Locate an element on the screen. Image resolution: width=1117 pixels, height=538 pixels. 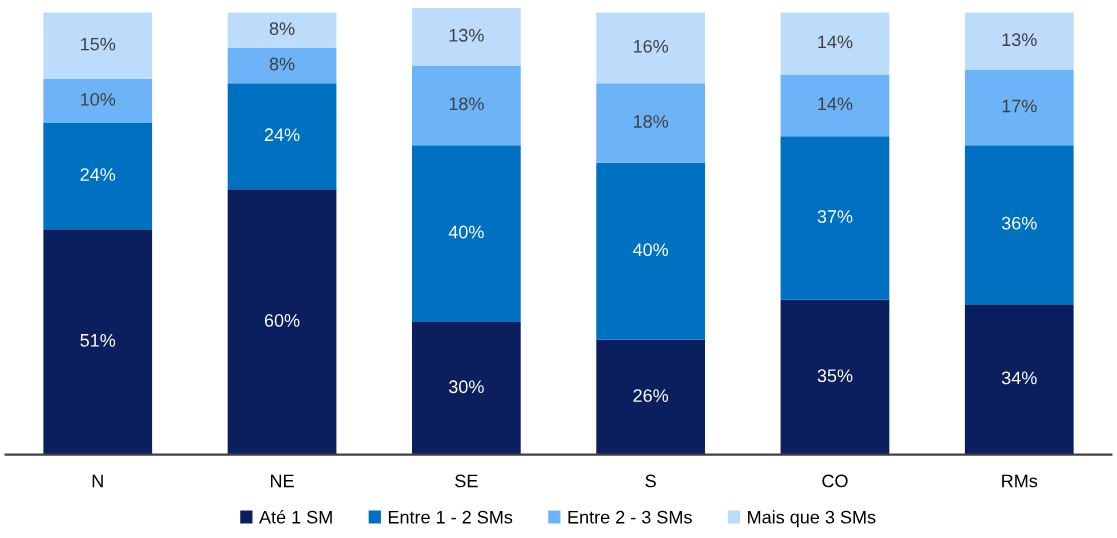
data-label: 37% is located at coordinates (835, 216).